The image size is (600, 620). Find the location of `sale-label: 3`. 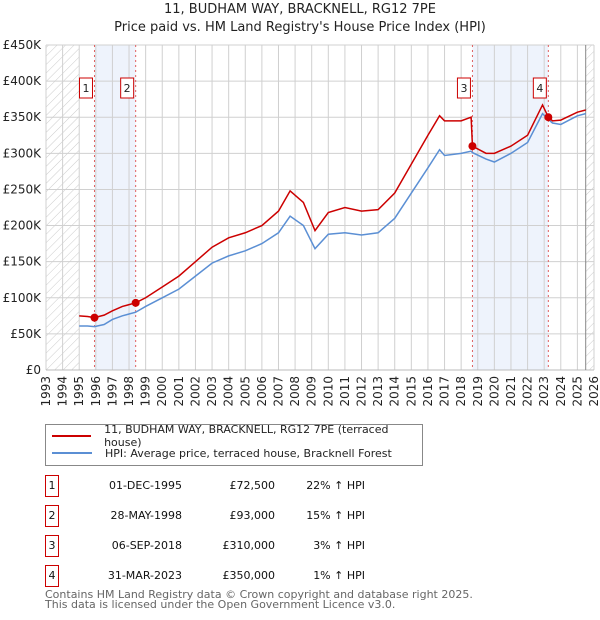

sale-label: 3 is located at coordinates (463, 88).